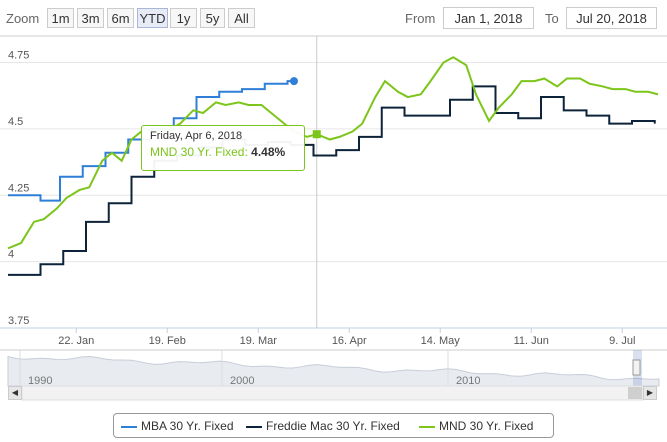 This screenshot has height=442, width=667. What do you see at coordinates (197, 152) in the screenshot?
I see `tooltip-series-name: MND 30 Yr. Fixed` at bounding box center [197, 152].